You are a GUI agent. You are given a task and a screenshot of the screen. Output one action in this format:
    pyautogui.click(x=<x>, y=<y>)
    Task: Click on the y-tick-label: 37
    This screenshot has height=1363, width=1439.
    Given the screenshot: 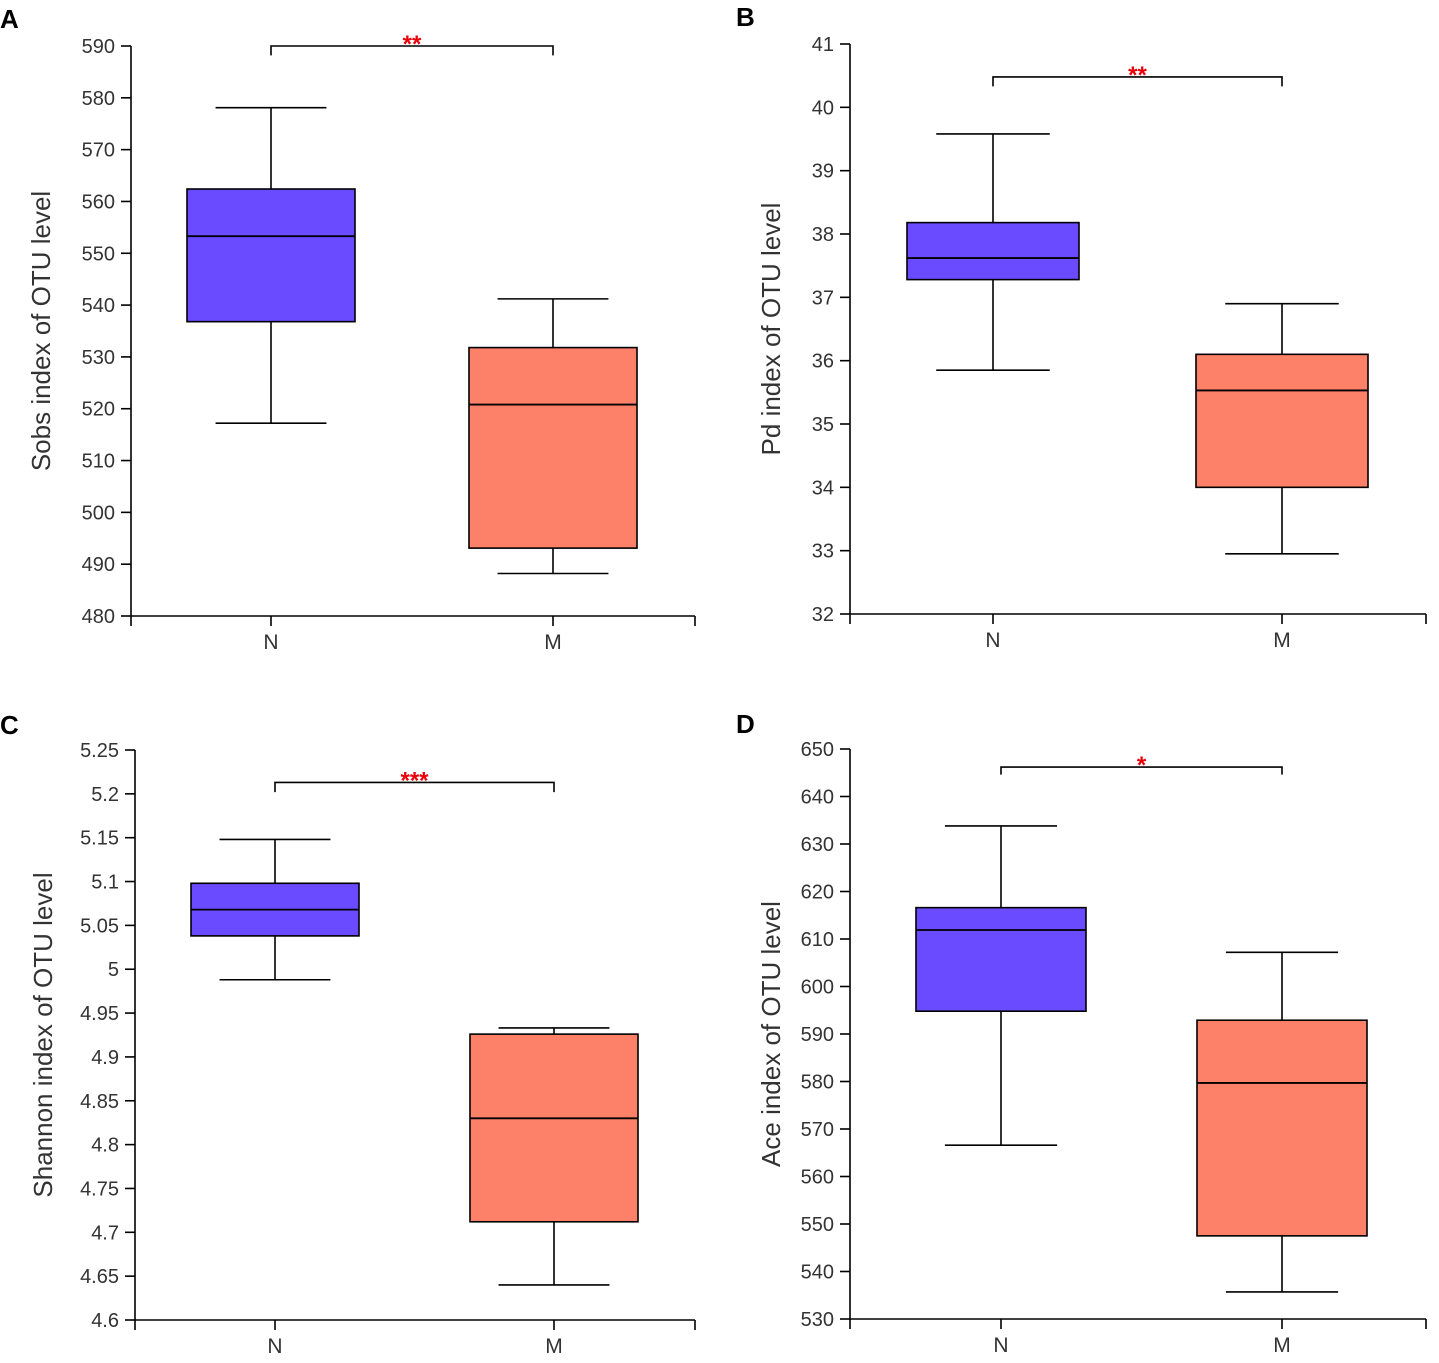 What is the action you would take?
    pyautogui.click(x=823, y=298)
    